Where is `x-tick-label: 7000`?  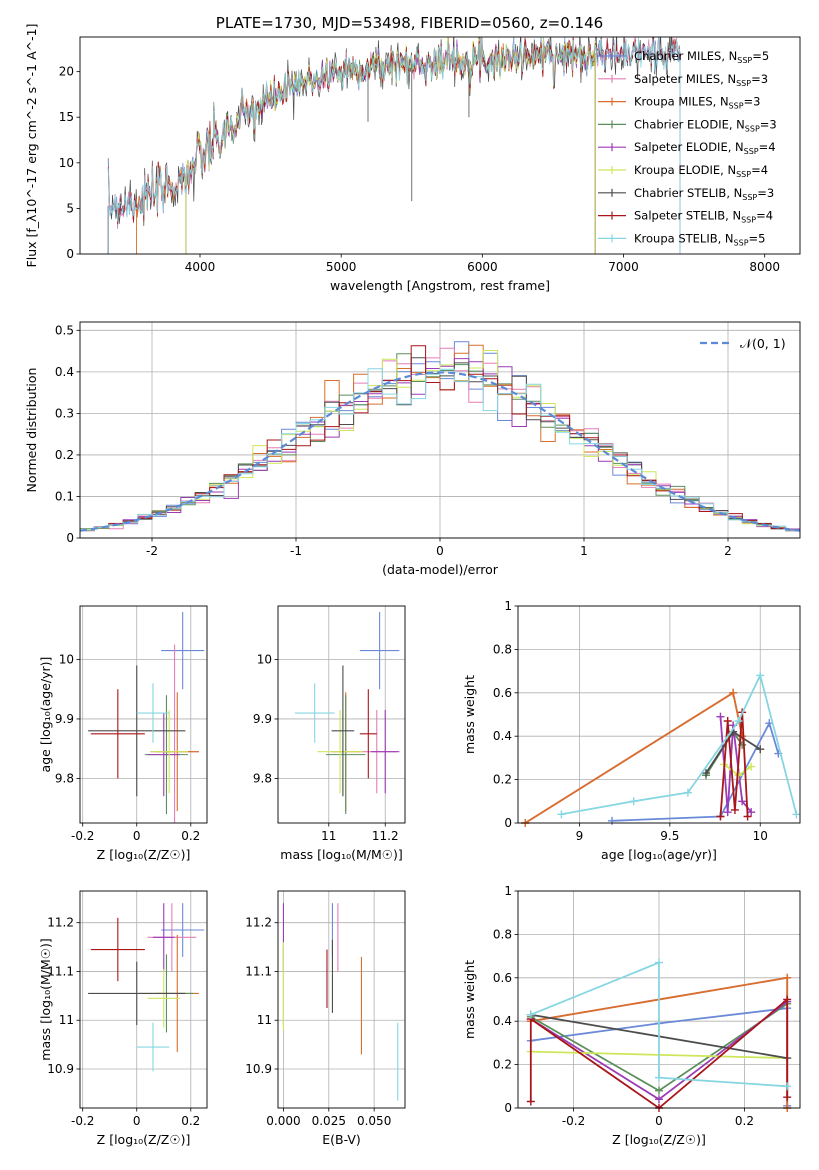
x-tick-label: 7000 is located at coordinates (623, 267).